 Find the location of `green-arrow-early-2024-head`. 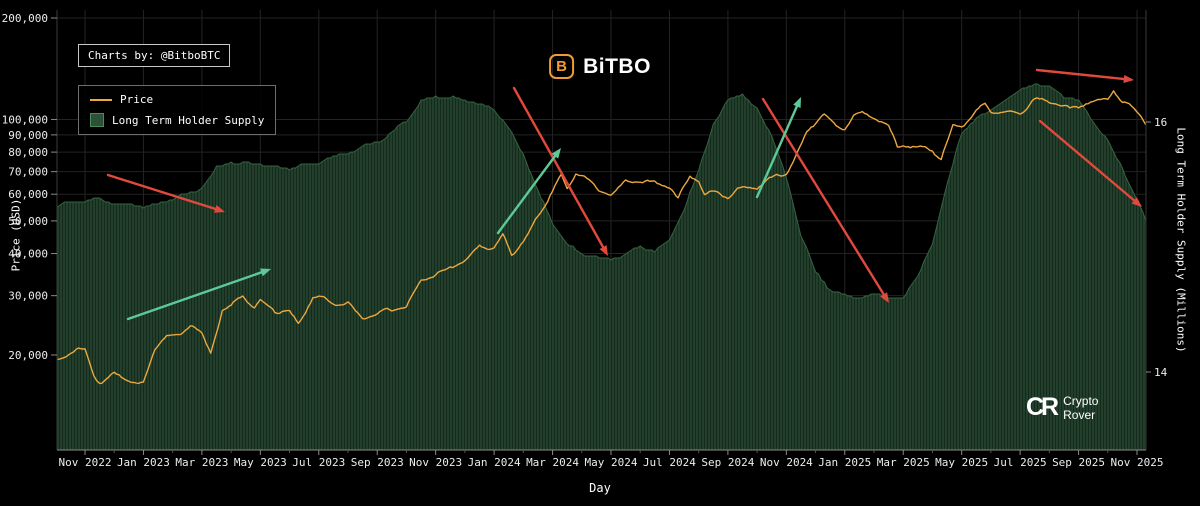

green-arrow-early-2024-head is located at coordinates (556, 153).